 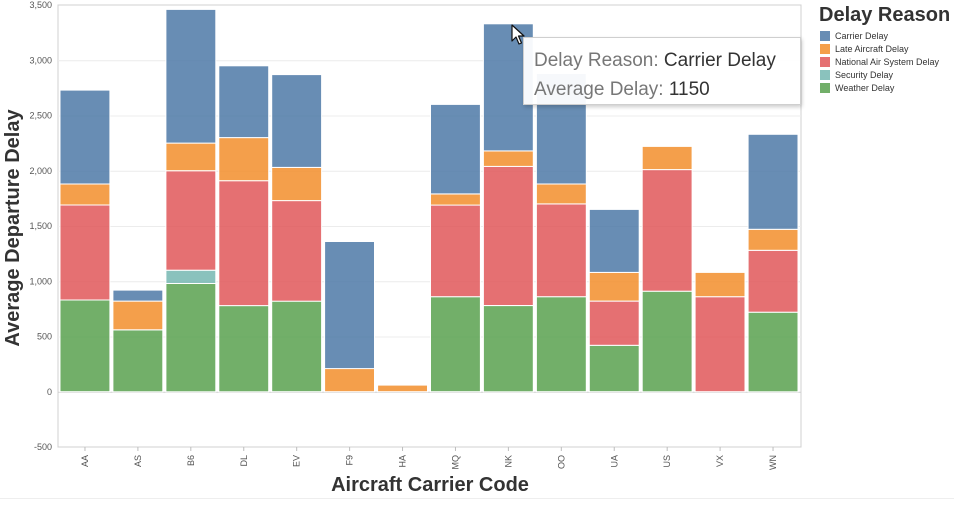 I want to click on y-tick-label: -500, so click(x=43, y=447).